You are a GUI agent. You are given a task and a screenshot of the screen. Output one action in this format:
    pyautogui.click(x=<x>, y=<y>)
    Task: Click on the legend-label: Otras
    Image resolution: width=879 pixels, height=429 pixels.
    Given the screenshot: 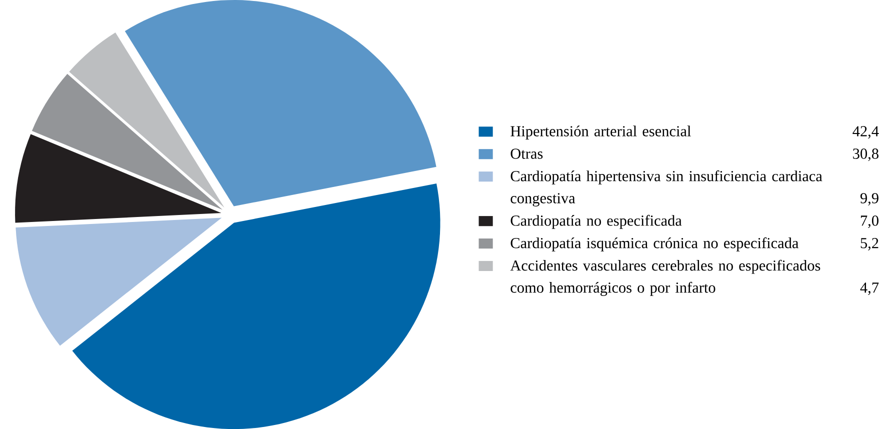 What is the action you would take?
    pyautogui.click(x=526, y=153)
    